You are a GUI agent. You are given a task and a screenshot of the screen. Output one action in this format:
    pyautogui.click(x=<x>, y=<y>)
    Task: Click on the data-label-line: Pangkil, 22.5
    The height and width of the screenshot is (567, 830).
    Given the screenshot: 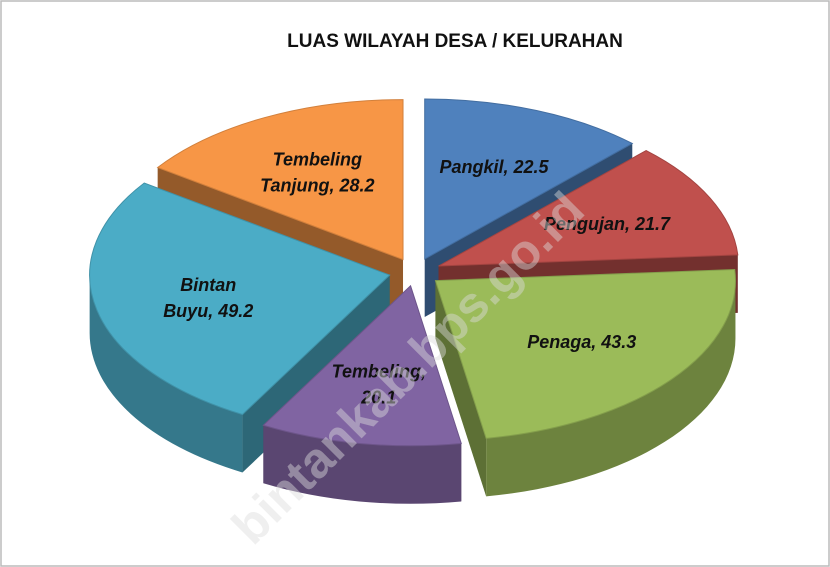 What is the action you would take?
    pyautogui.click(x=495, y=167)
    